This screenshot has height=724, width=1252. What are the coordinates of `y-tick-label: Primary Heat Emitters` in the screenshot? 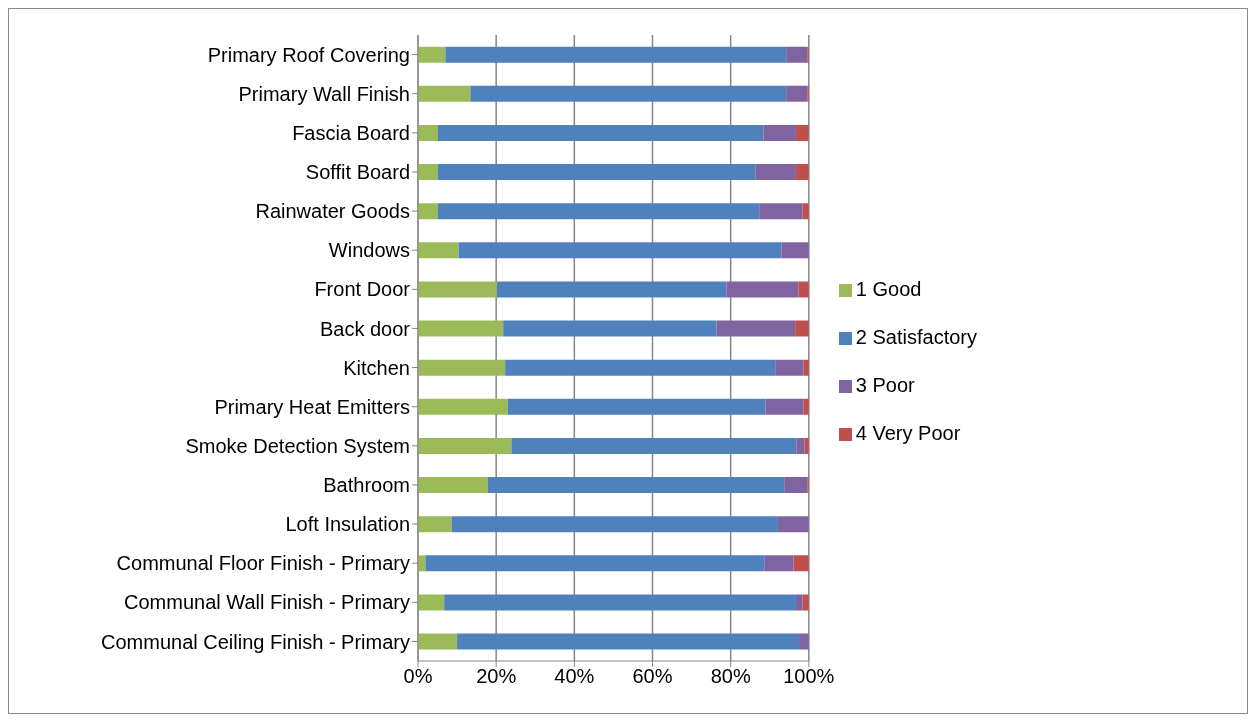 It's located at (312, 406).